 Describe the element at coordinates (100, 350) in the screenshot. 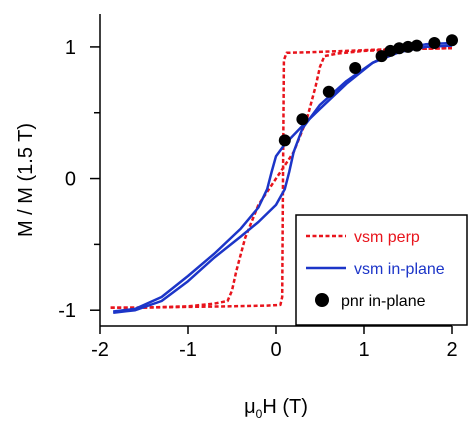

I see `x-tick-label-0: -2` at that location.